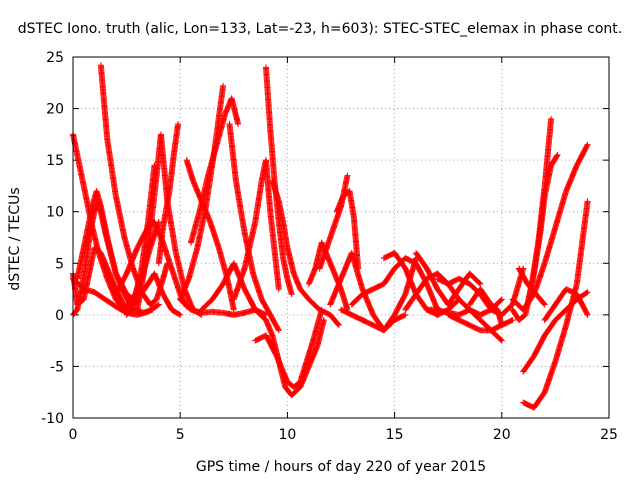  Describe the element at coordinates (55, 213) in the screenshot. I see `y-tick-label: 10` at that location.